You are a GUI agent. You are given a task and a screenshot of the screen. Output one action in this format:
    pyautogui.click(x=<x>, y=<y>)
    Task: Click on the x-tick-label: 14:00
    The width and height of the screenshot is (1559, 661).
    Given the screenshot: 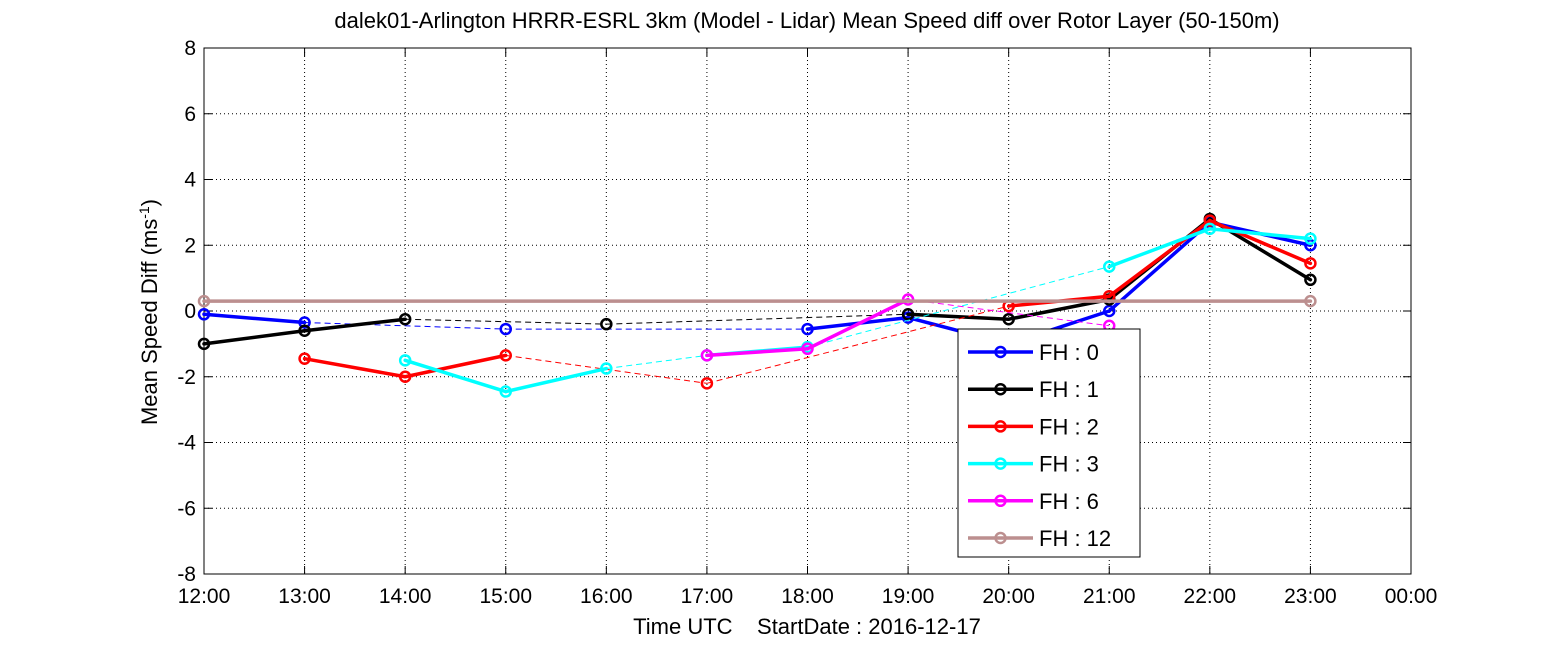 What is the action you would take?
    pyautogui.click(x=405, y=596)
    